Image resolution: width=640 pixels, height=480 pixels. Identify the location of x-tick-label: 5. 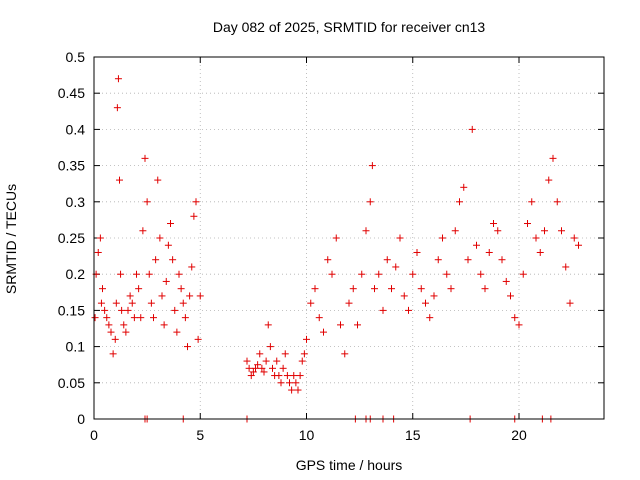
(200, 435).